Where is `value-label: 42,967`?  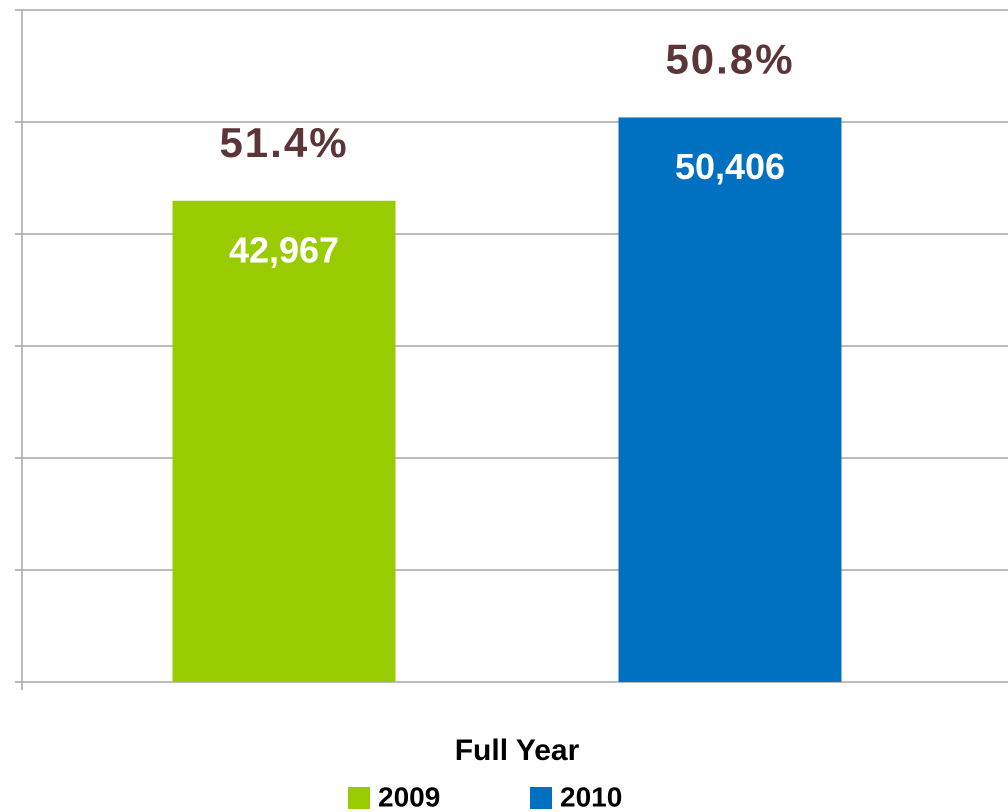
value-label: 42,967 is located at coordinates (284, 249).